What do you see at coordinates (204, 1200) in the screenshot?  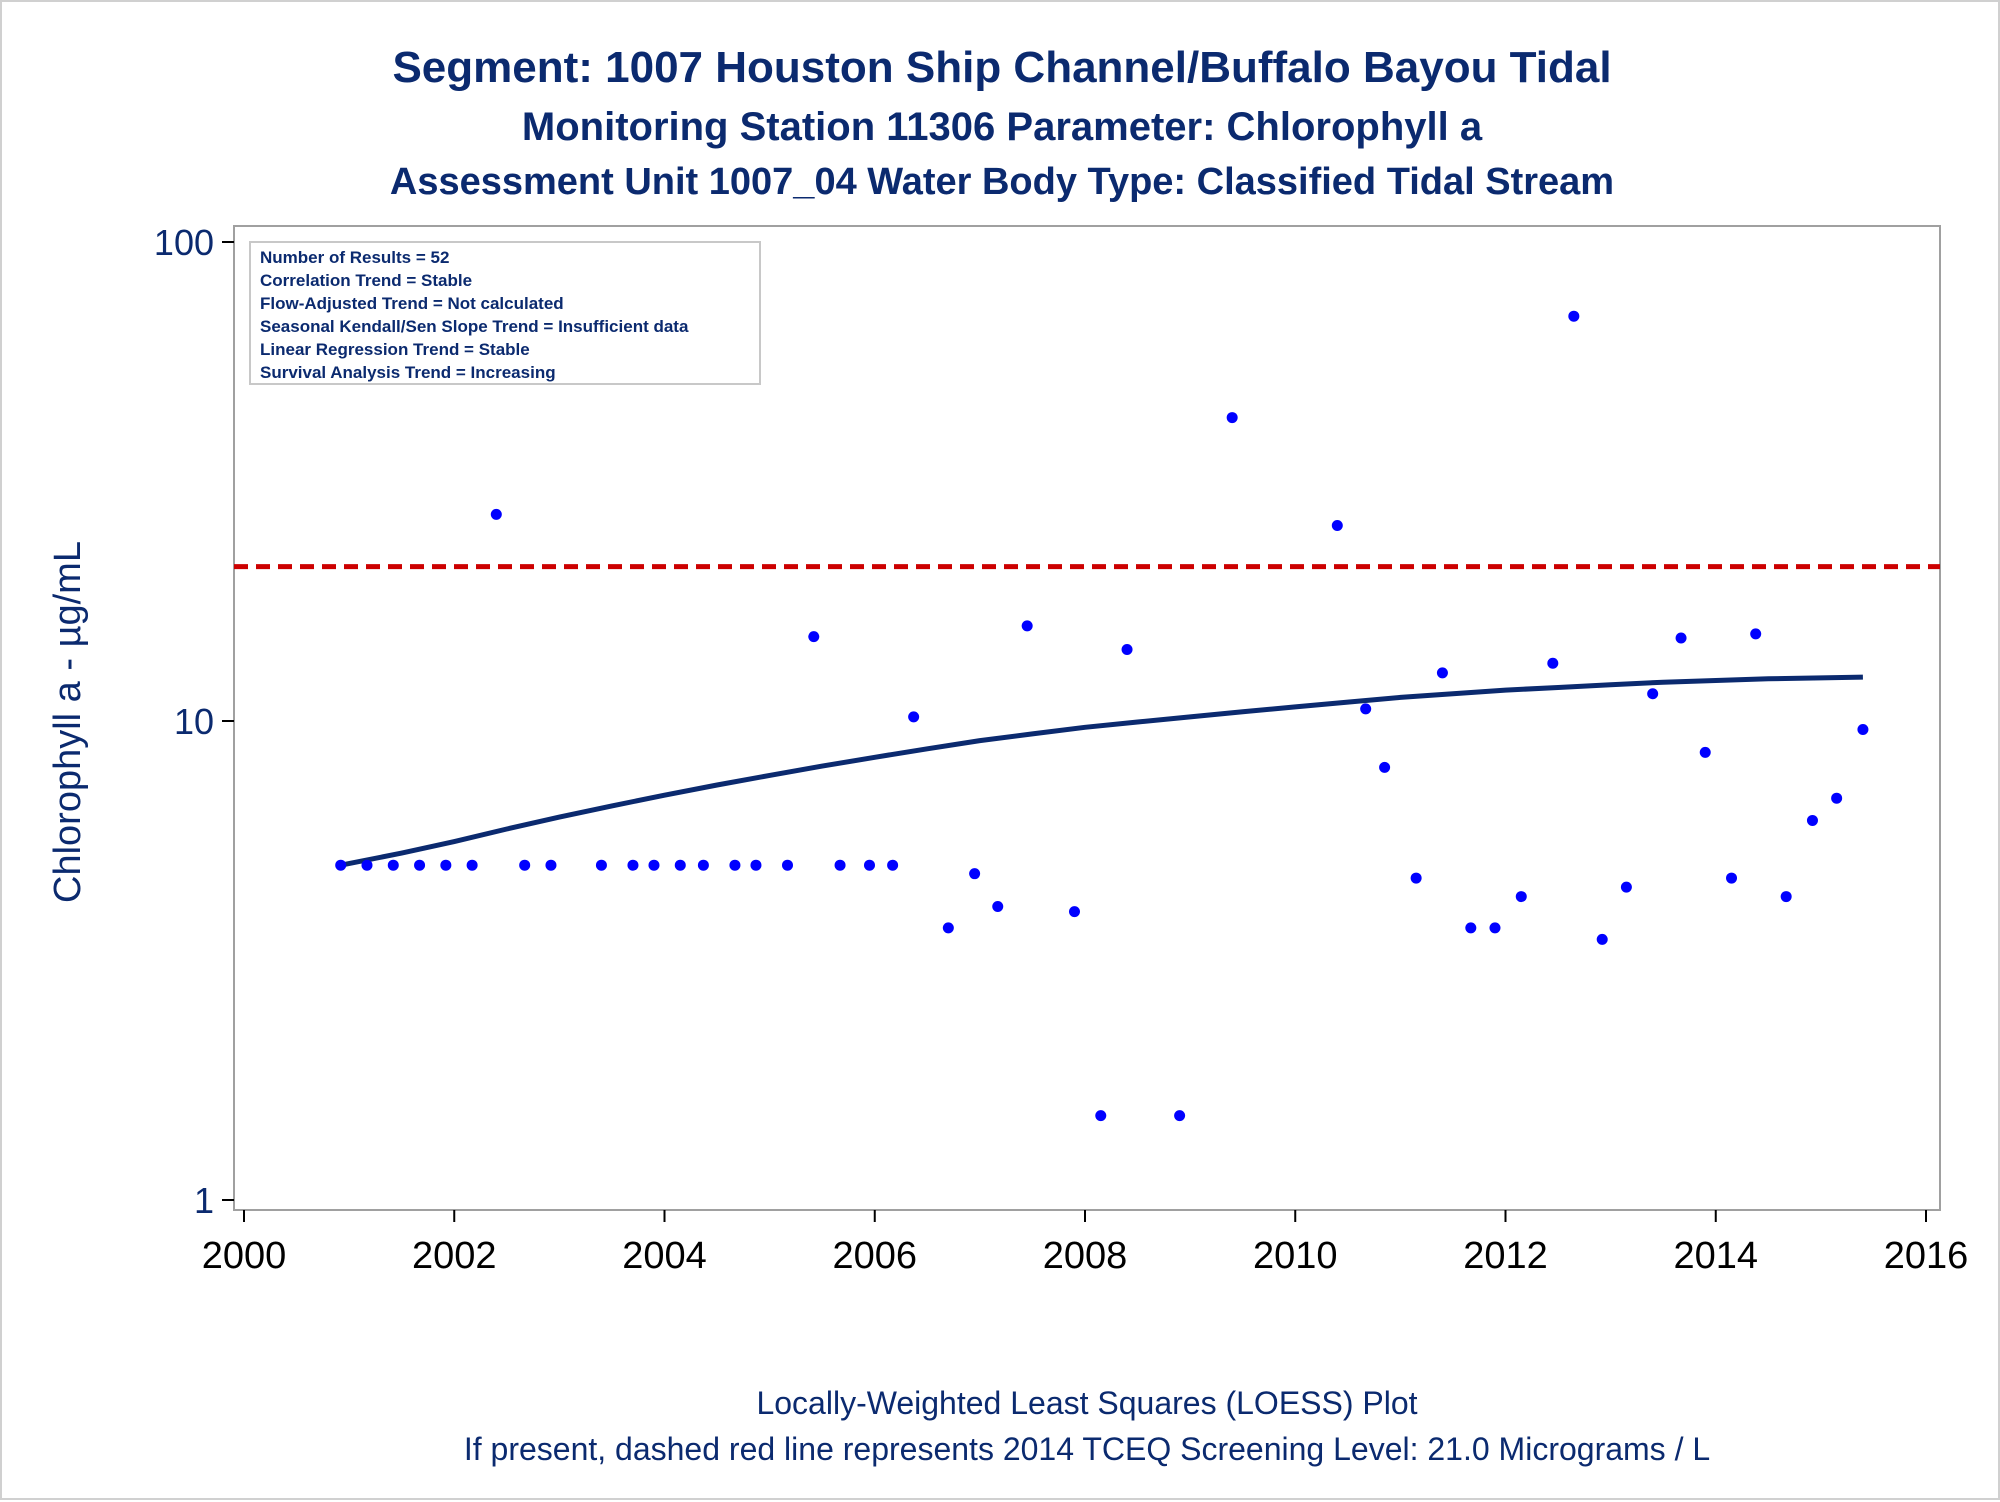 I see `y-tick-label: 1` at bounding box center [204, 1200].